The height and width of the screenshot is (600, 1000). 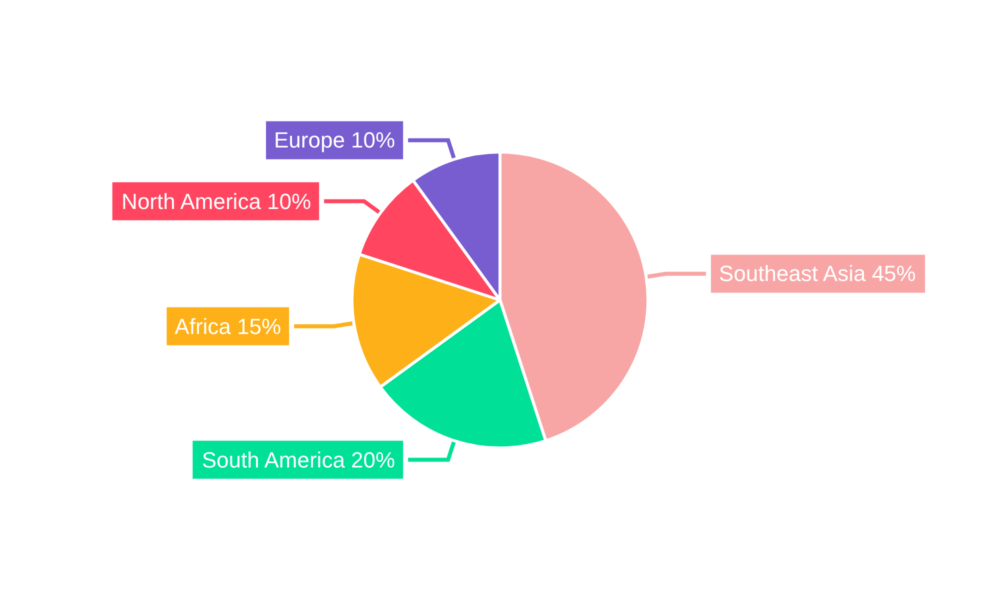 I want to click on slice-label: Southeast Asia 45%, so click(x=817, y=273).